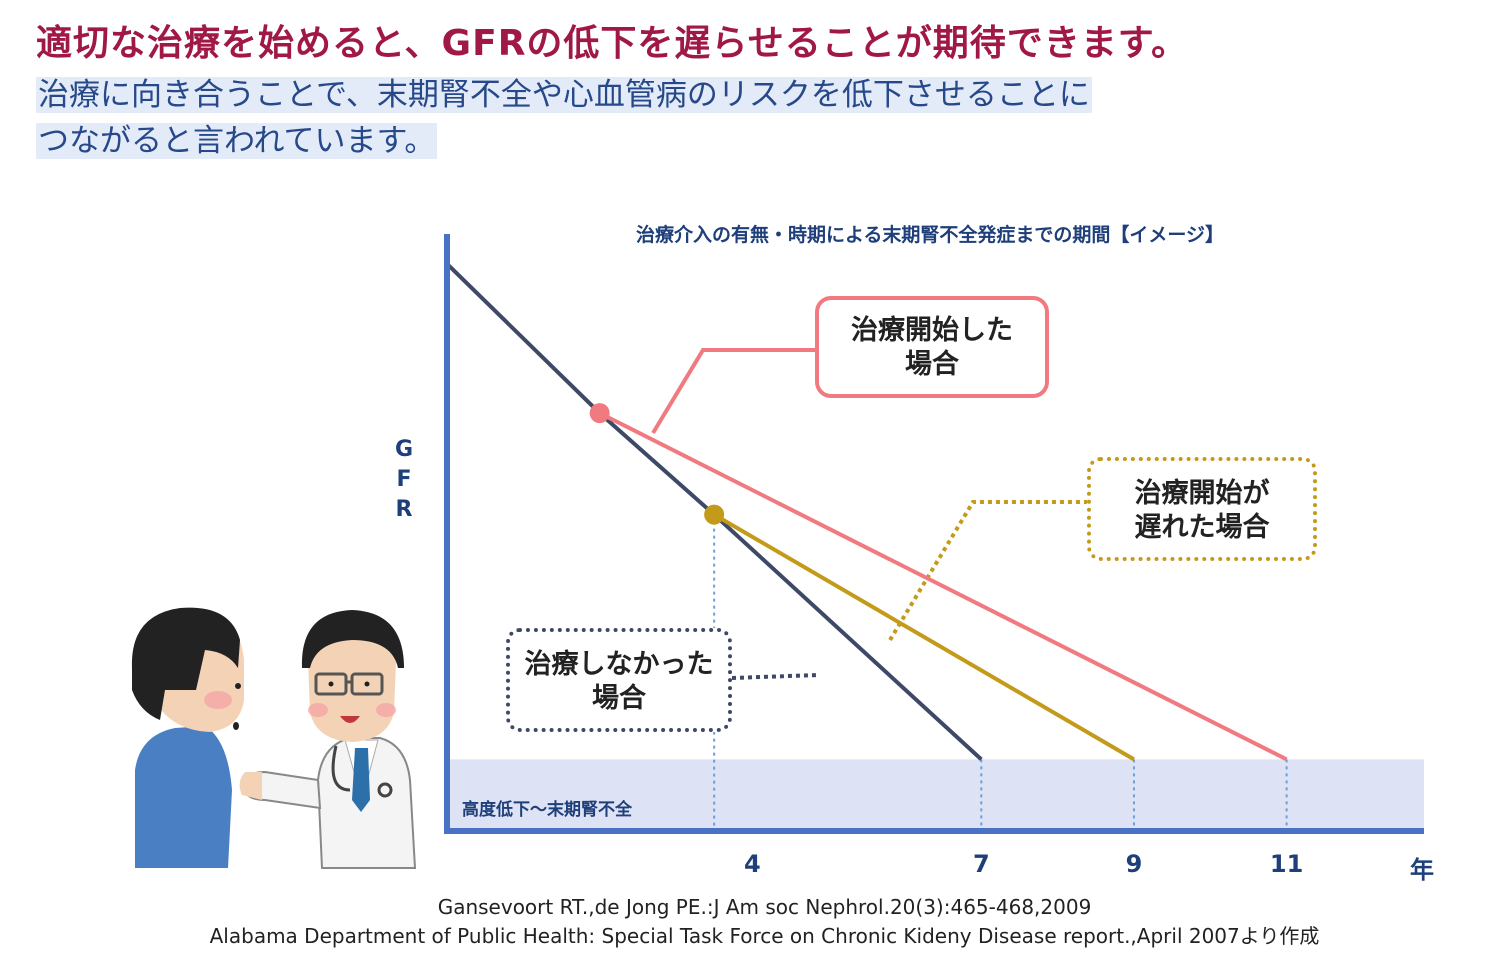 The width and height of the screenshot is (1489, 976). I want to click on callout-none: 治療しなかった 場合, so click(619, 680).